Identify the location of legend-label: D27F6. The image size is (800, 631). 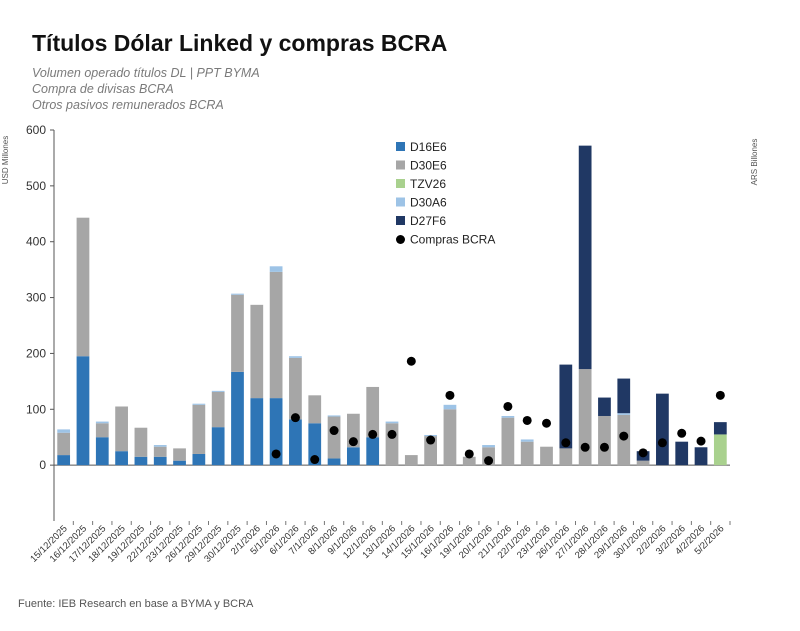
(428, 221).